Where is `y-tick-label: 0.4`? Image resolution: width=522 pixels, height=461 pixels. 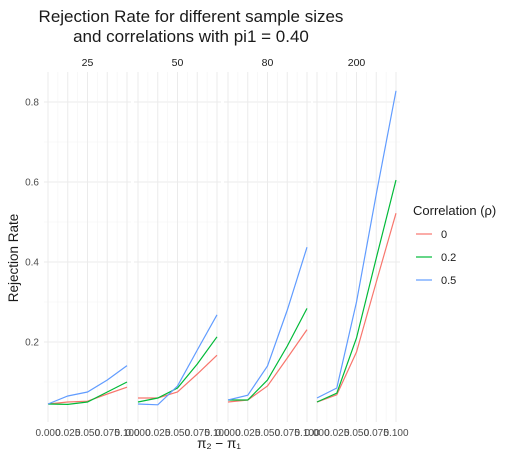 y-tick-label: 0.4 is located at coordinates (32, 263).